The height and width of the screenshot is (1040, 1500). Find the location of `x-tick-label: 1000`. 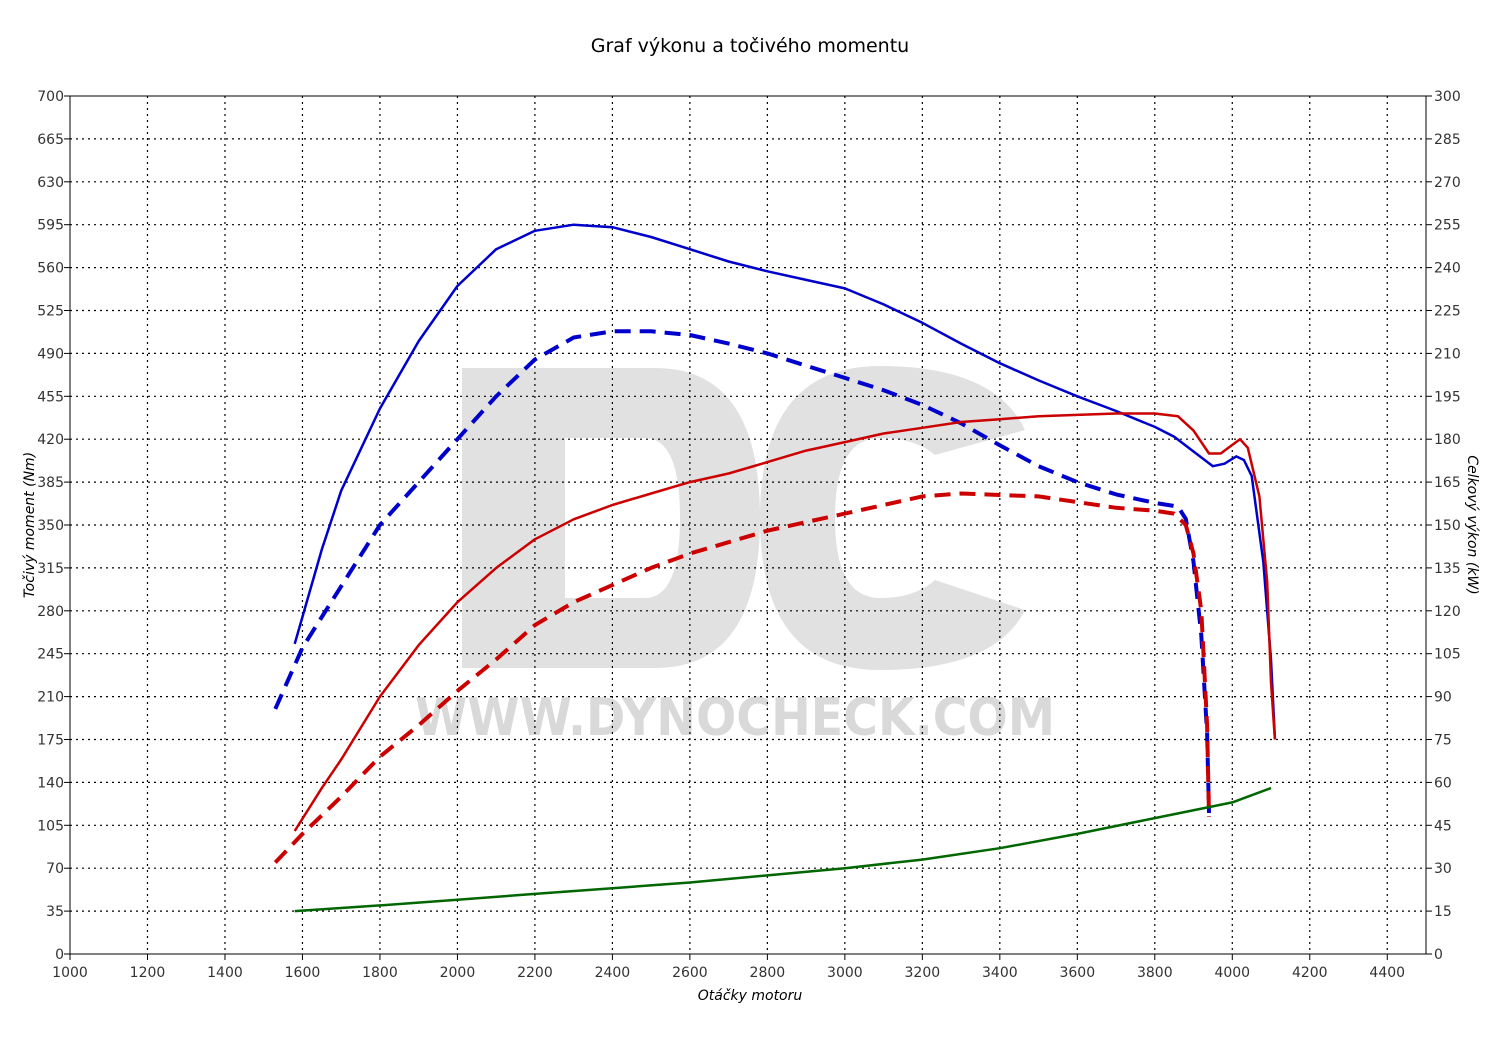

x-tick-label: 1000 is located at coordinates (70, 973).